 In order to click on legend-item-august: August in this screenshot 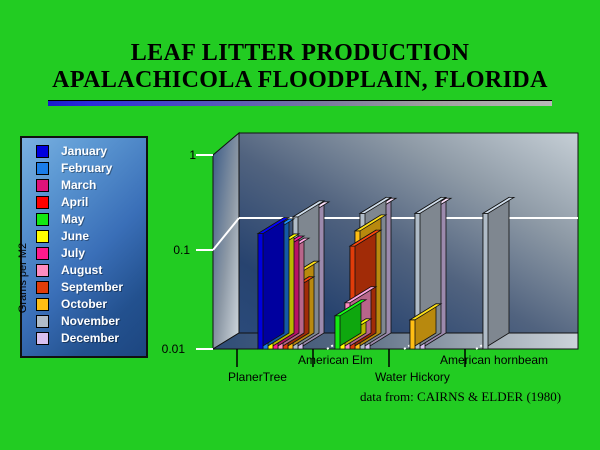, I will do `click(84, 270)`.